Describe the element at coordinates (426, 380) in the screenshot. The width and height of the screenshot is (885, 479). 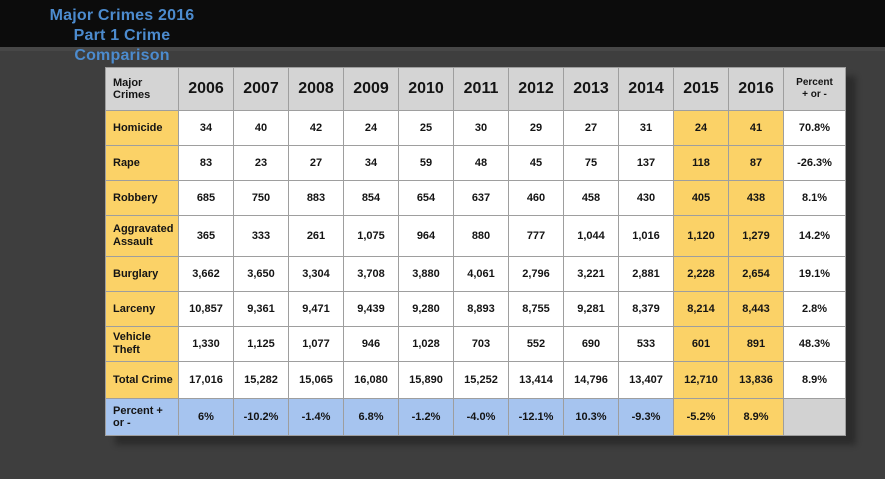
I see `cell-total-crime-2010: 15,890` at that location.